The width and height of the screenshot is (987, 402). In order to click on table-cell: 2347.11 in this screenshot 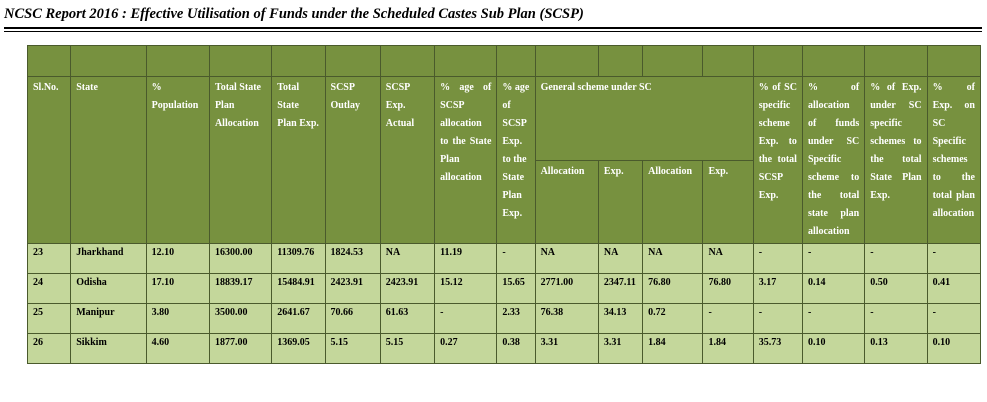, I will do `click(620, 288)`.